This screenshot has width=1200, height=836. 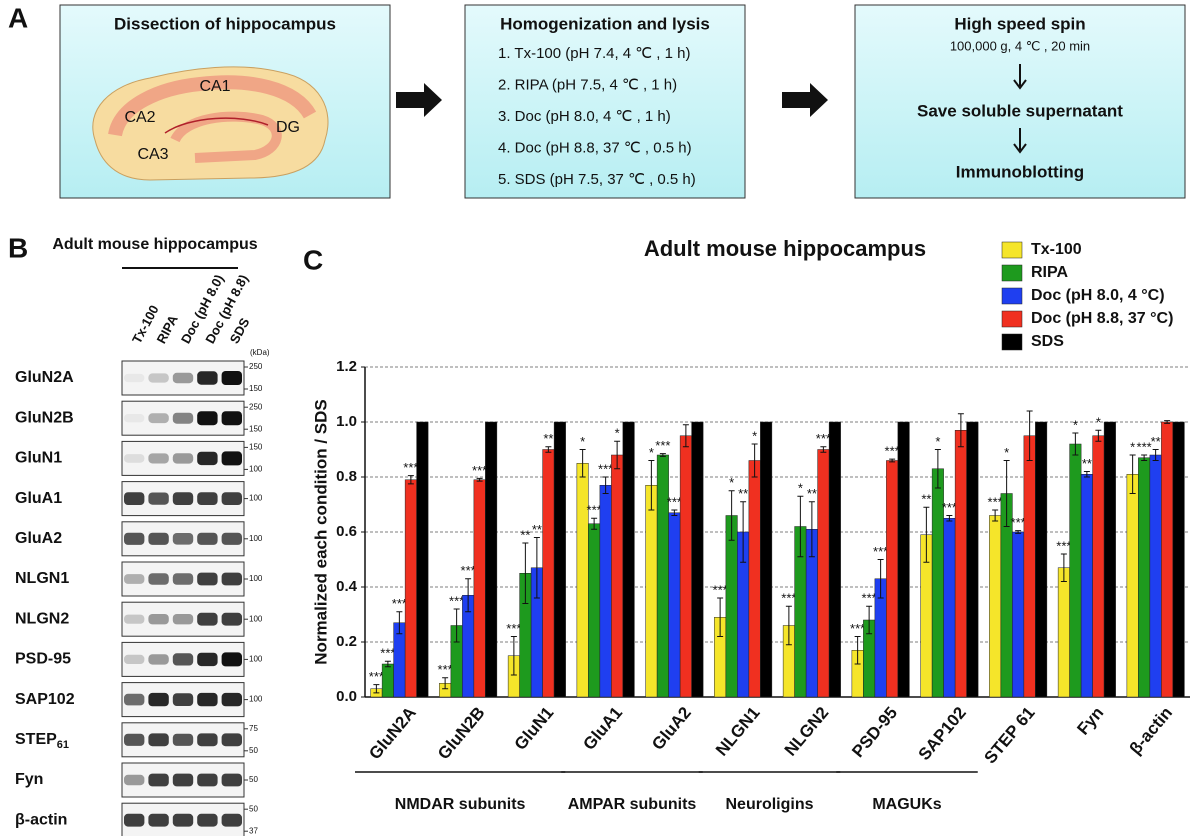 What do you see at coordinates (805, 100) in the screenshot?
I see `arrow` at bounding box center [805, 100].